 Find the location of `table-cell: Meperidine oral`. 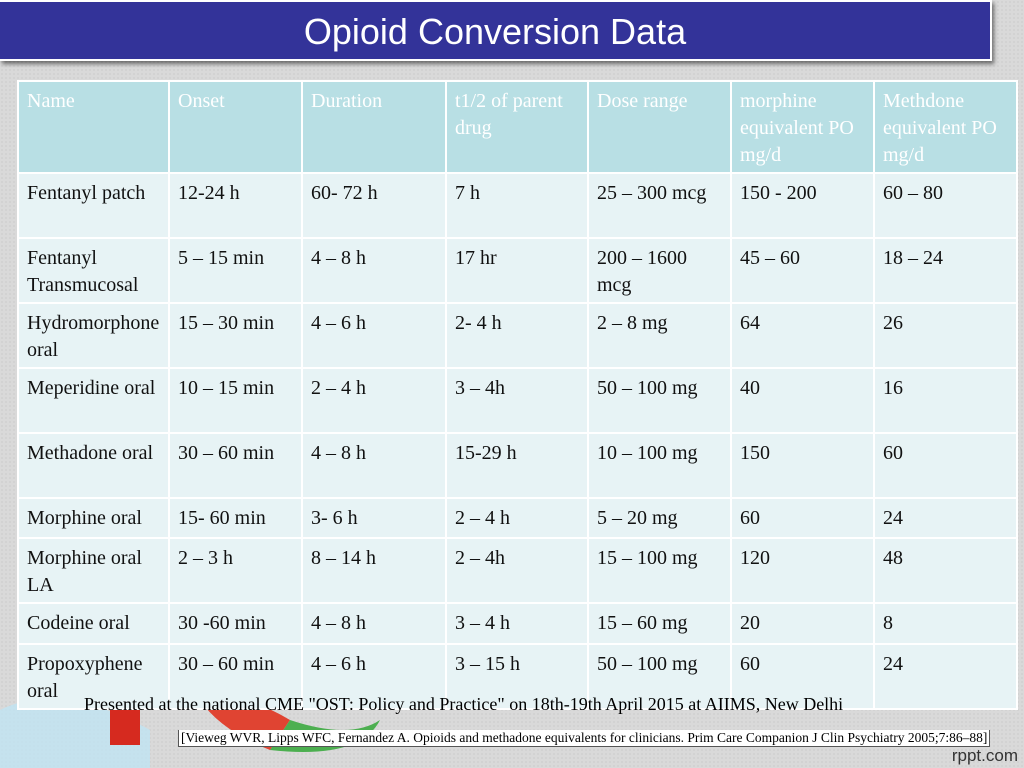

table-cell: Meperidine oral is located at coordinates (93, 400).